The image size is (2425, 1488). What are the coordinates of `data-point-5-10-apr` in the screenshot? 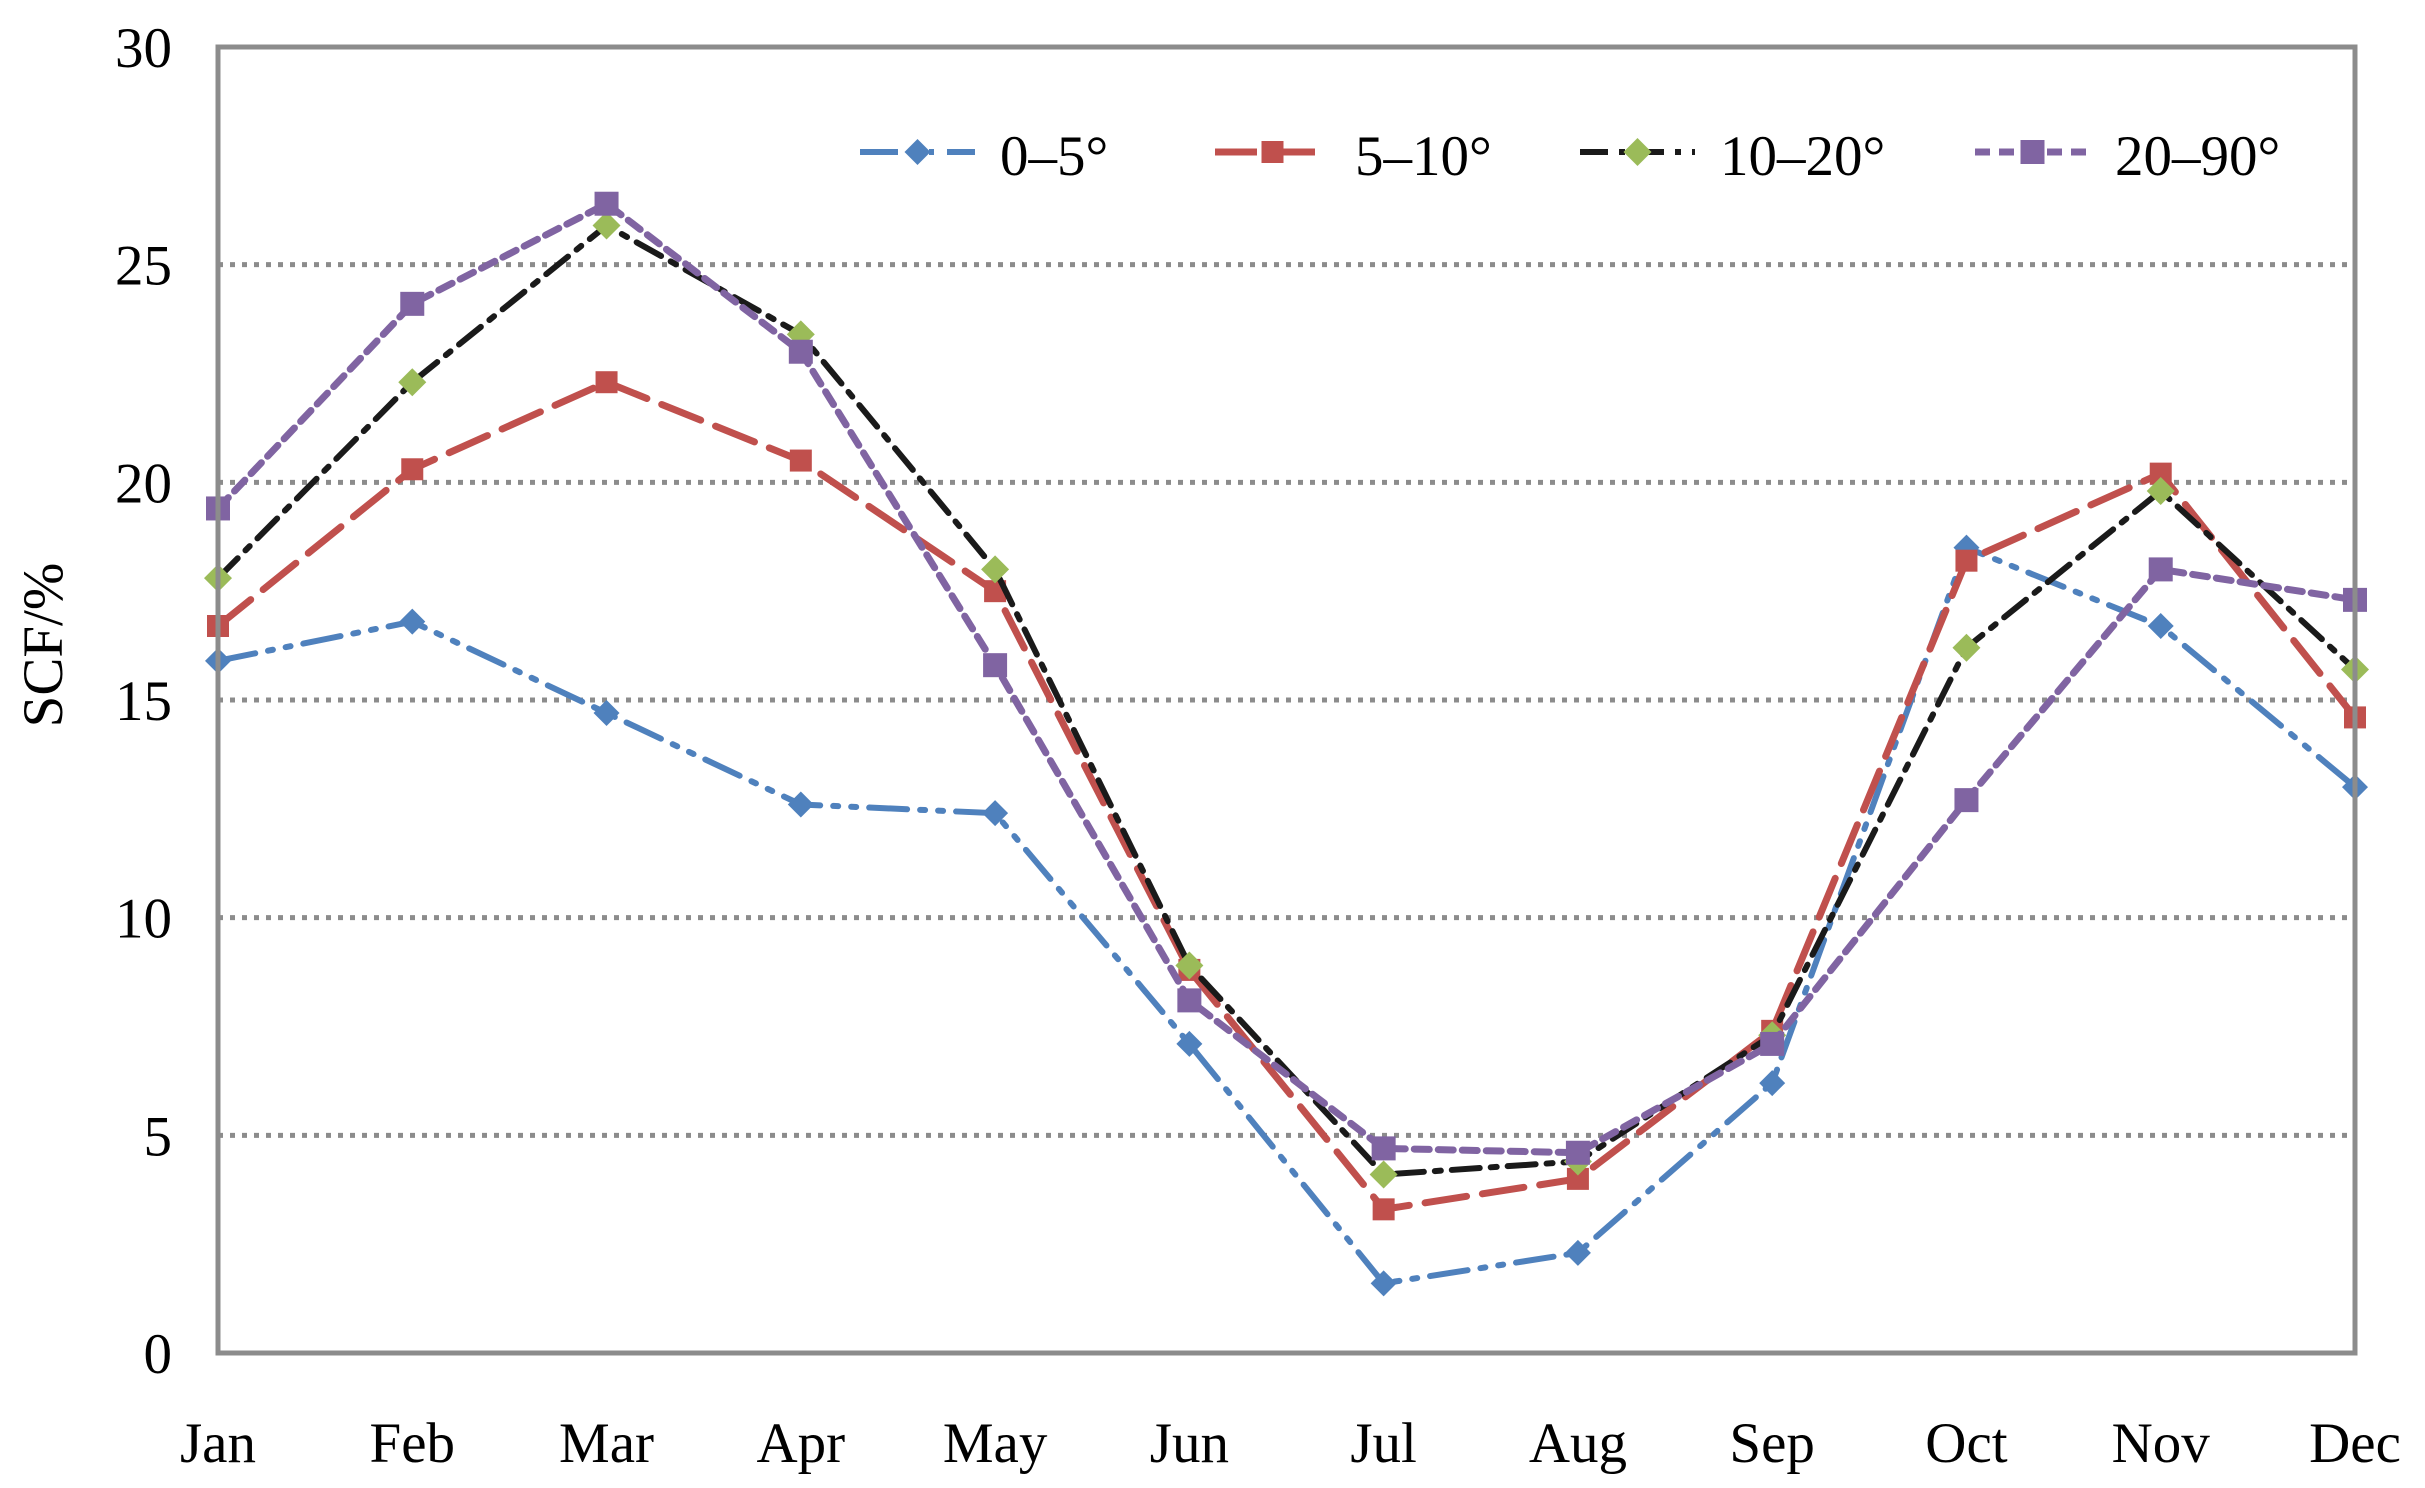 It's located at (800, 460).